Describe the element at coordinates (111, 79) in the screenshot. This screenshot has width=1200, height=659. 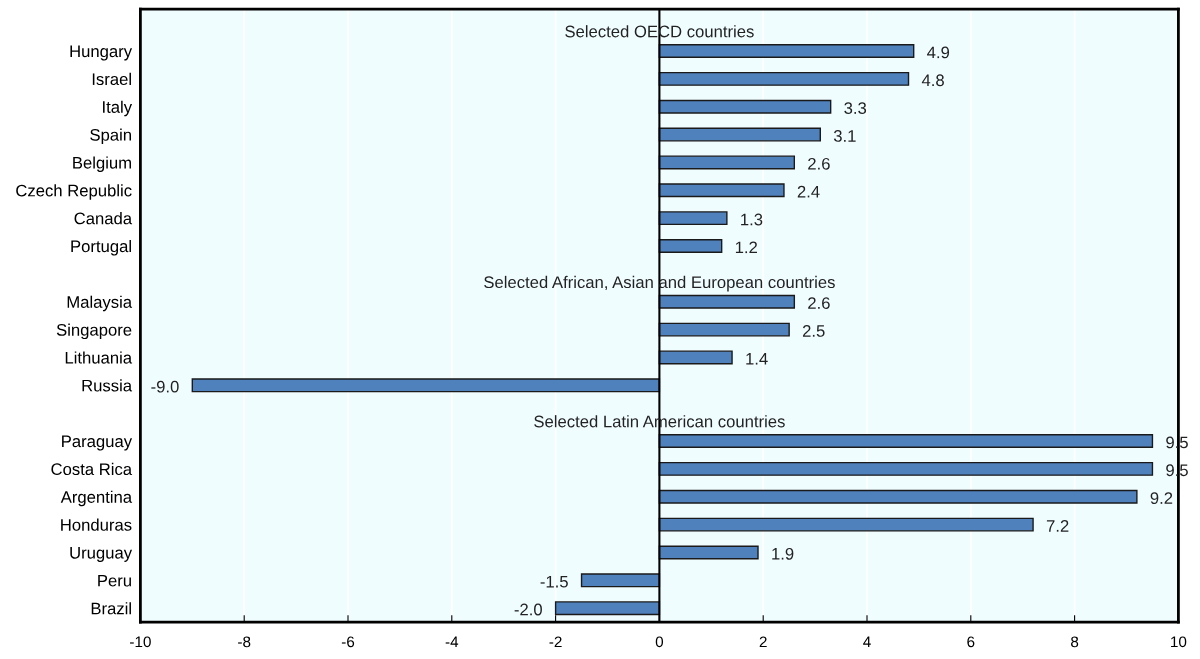
I see `y-tick-label: Israel` at that location.